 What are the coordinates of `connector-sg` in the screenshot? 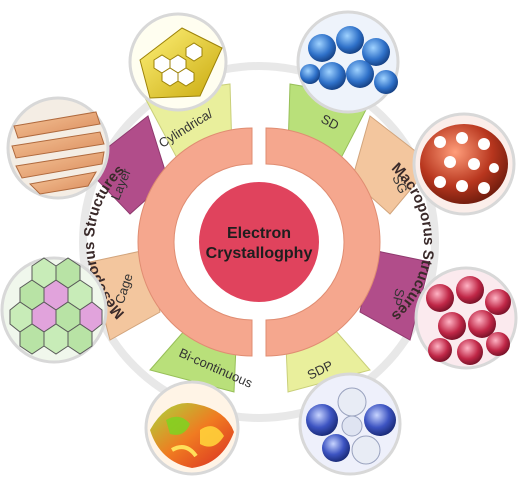 It's located at (392, 165).